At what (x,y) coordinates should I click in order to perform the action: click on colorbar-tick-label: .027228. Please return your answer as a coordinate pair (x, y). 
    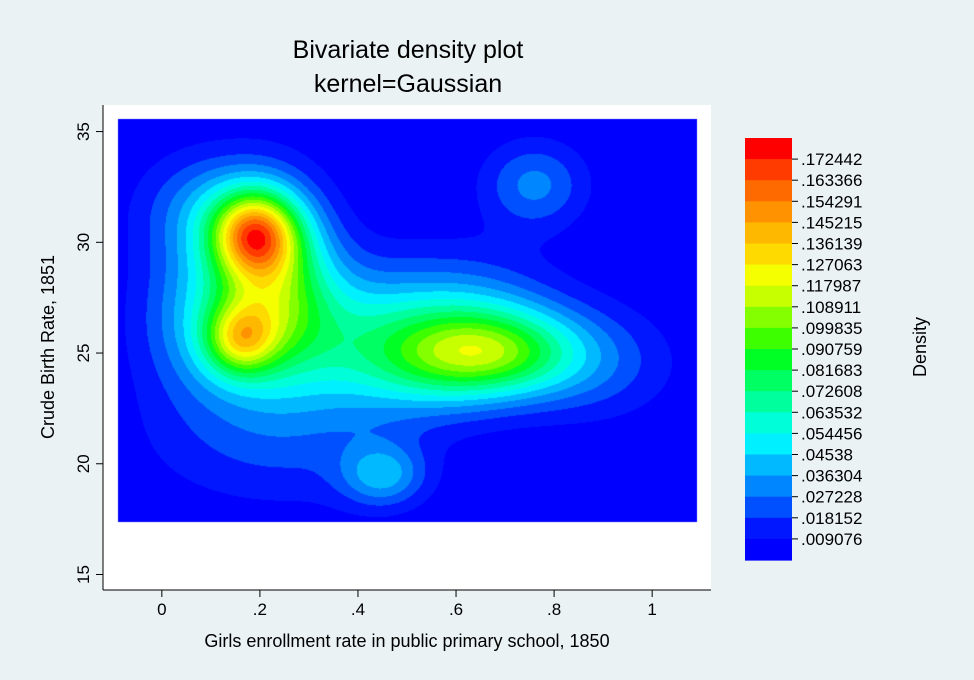
    Looking at the image, I should click on (831, 497).